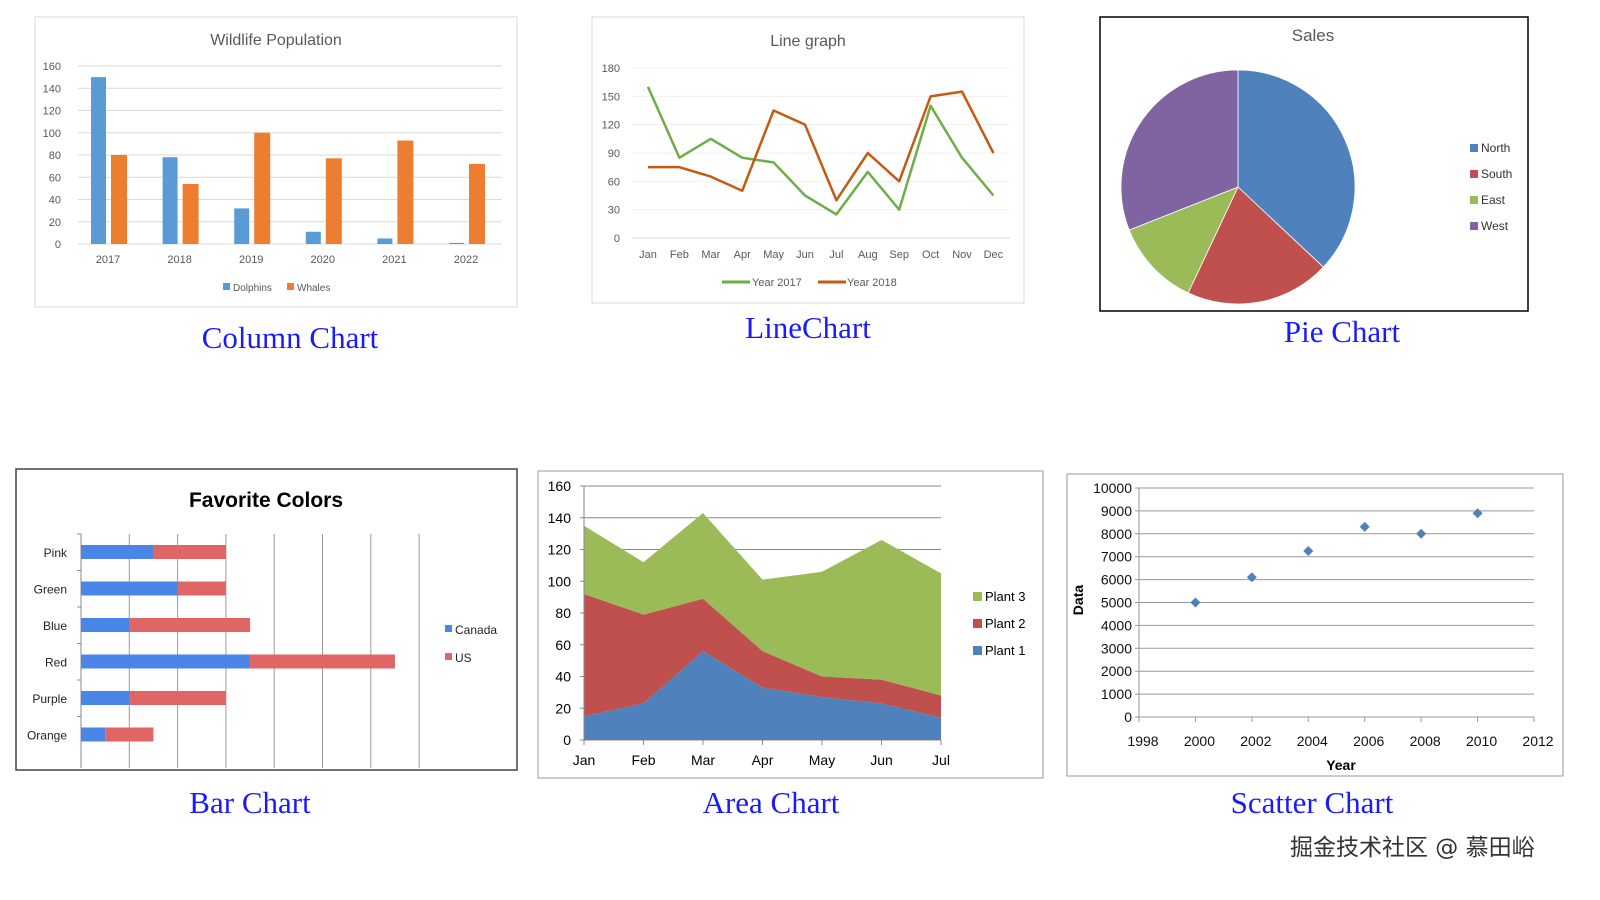 This screenshot has width=1600, height=900. What do you see at coordinates (611, 69) in the screenshot?
I see `y-tick-label: 180` at bounding box center [611, 69].